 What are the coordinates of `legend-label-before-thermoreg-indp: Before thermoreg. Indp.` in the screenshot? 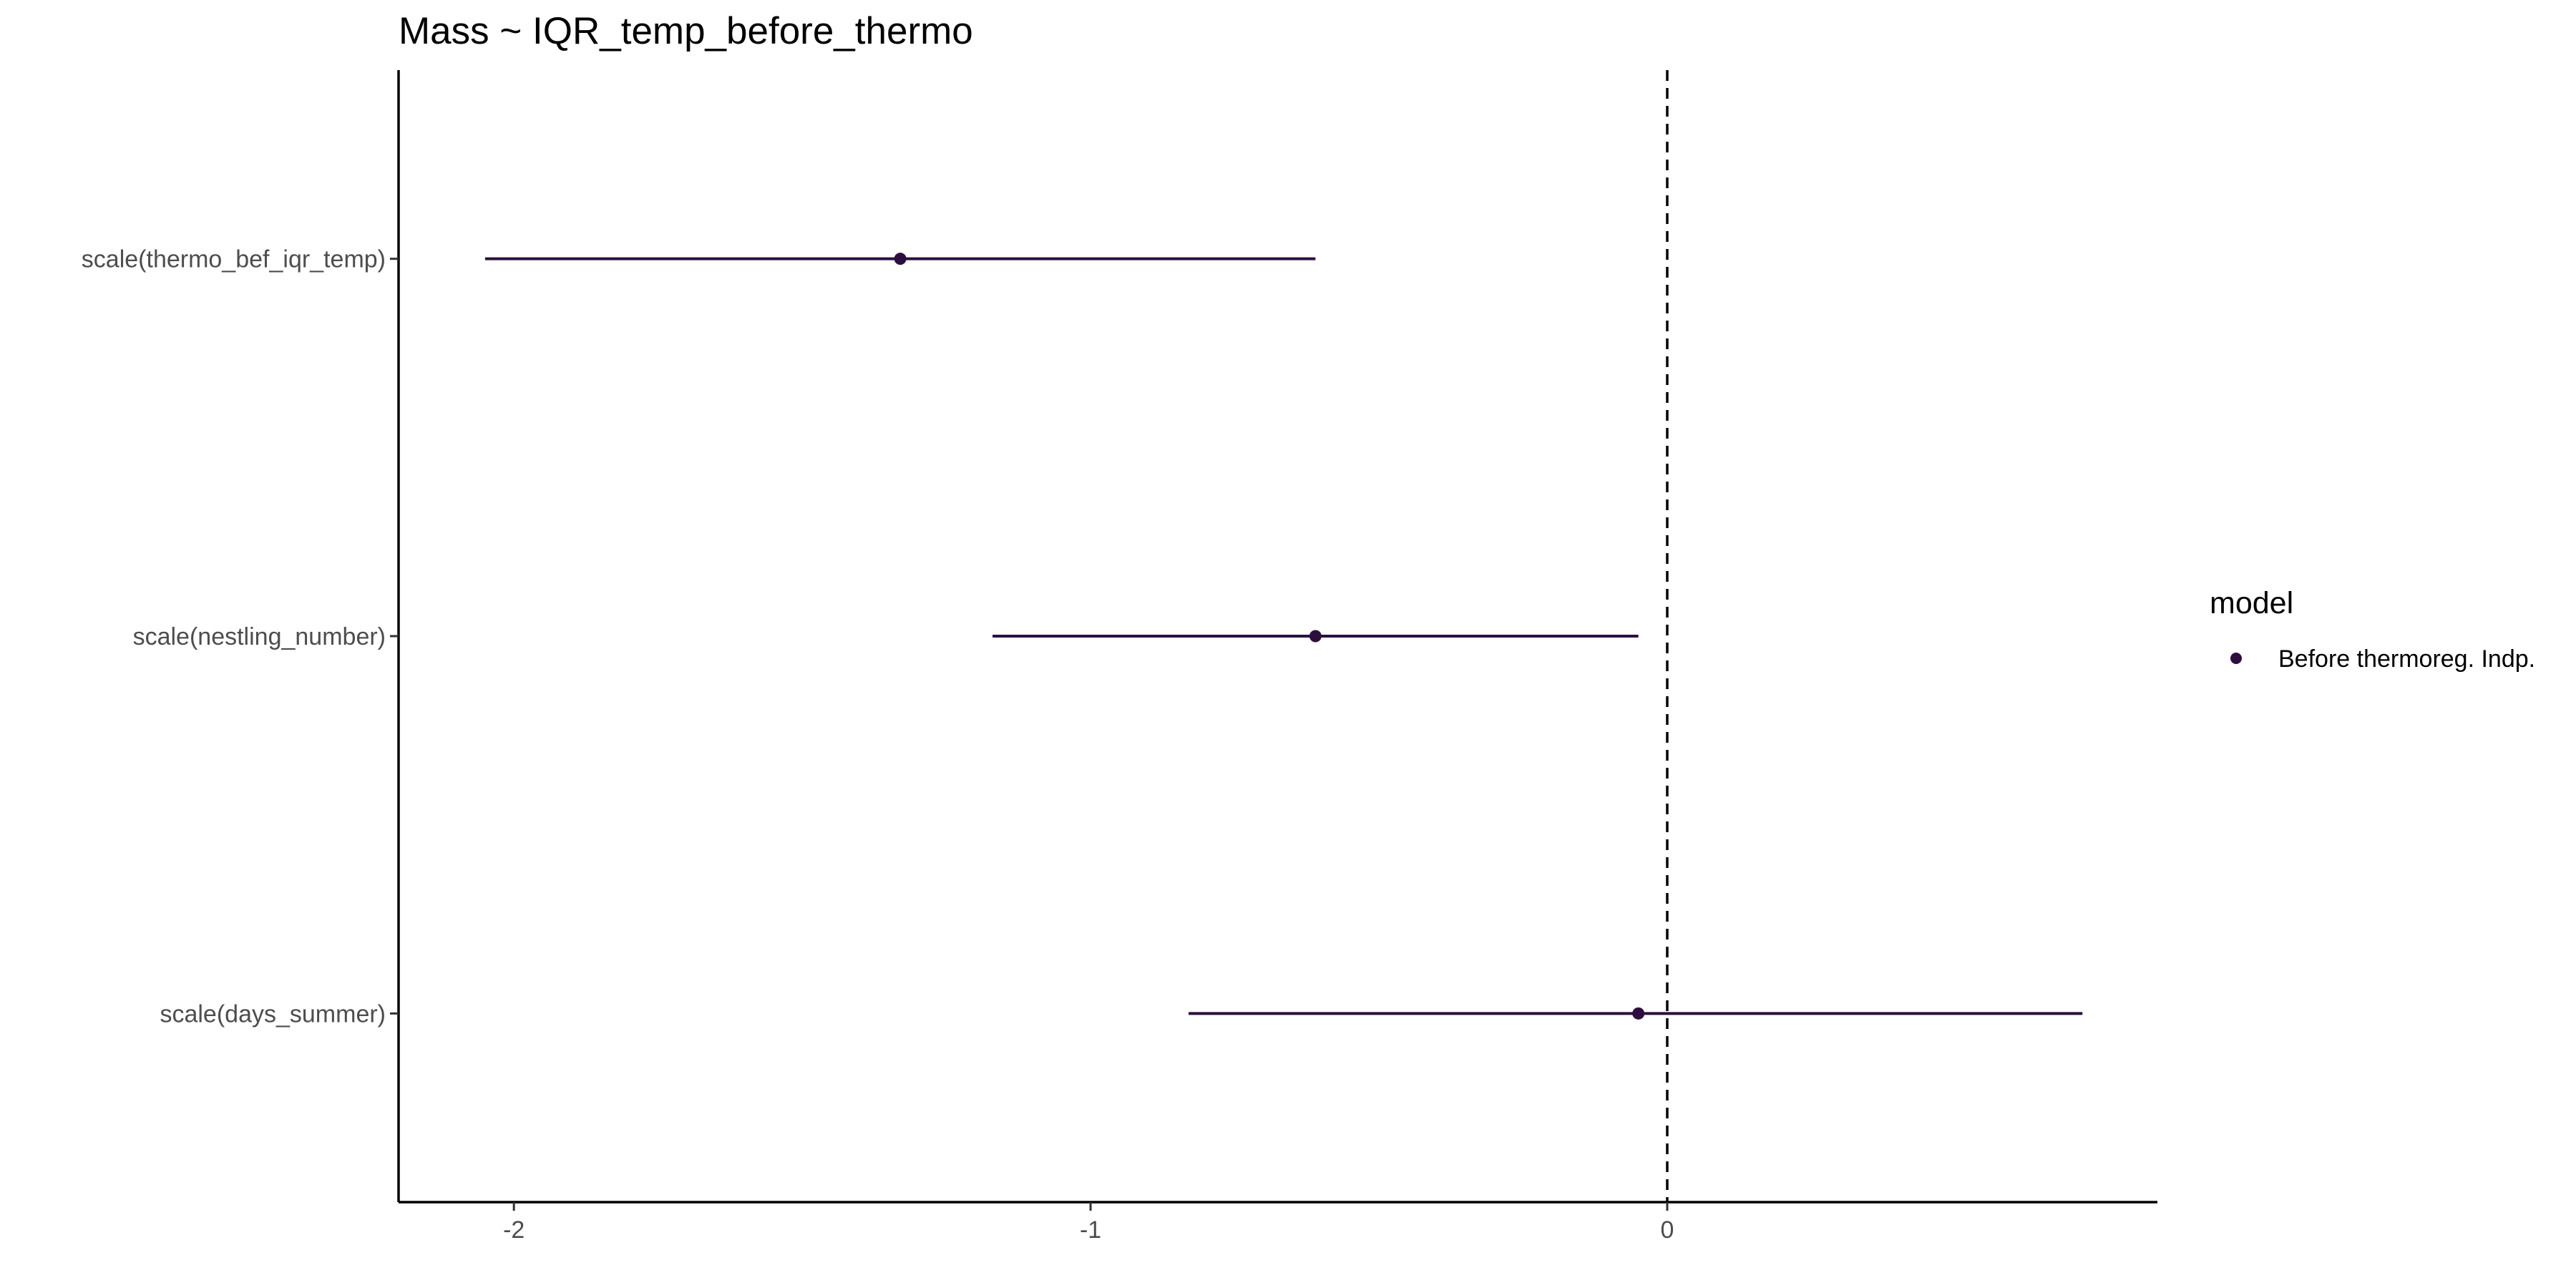 It's located at (2406, 659).